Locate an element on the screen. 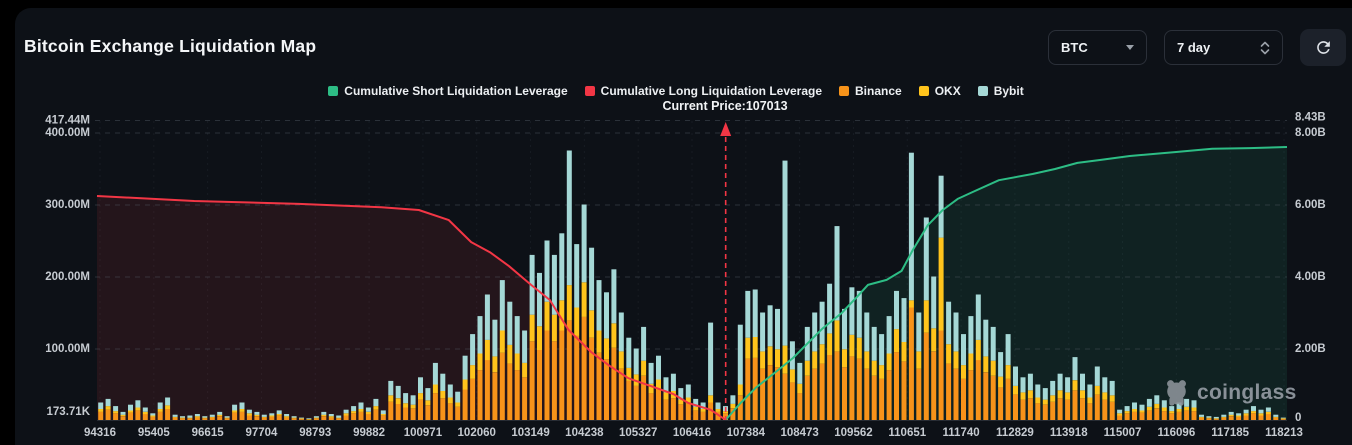  legend-item-binance: Binance is located at coordinates (870, 91).